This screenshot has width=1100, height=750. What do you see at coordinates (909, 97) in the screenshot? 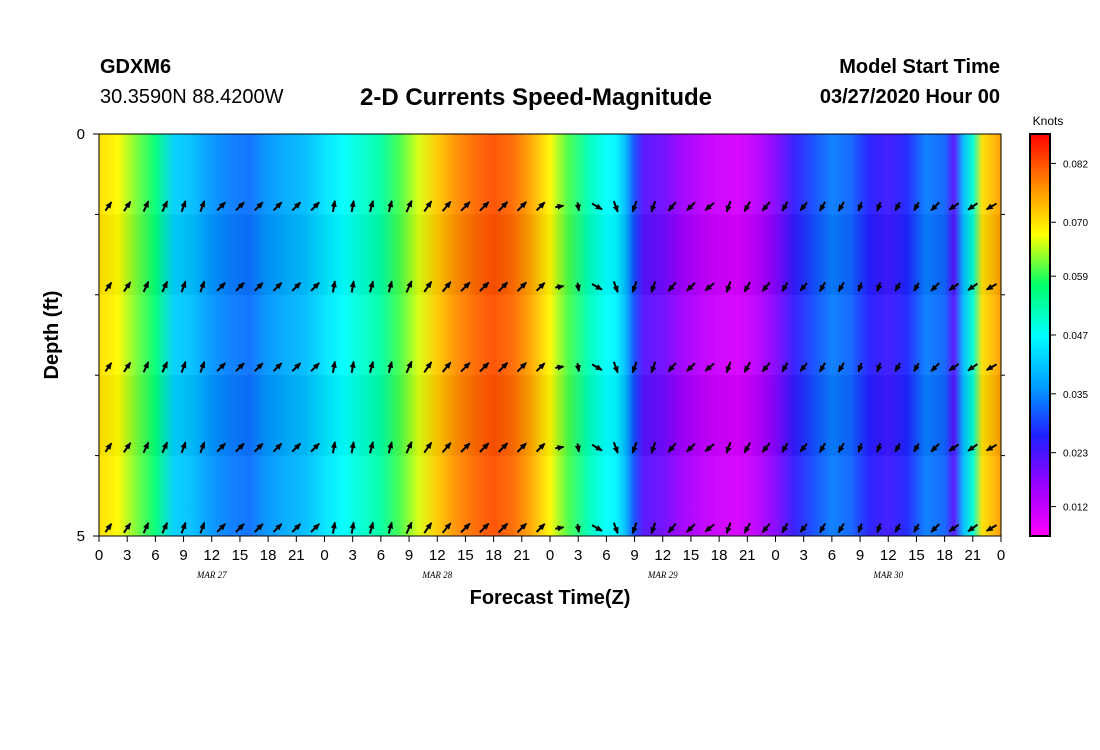
I see `model-start-value: 03/27/2020 Hour 00` at bounding box center [909, 97].